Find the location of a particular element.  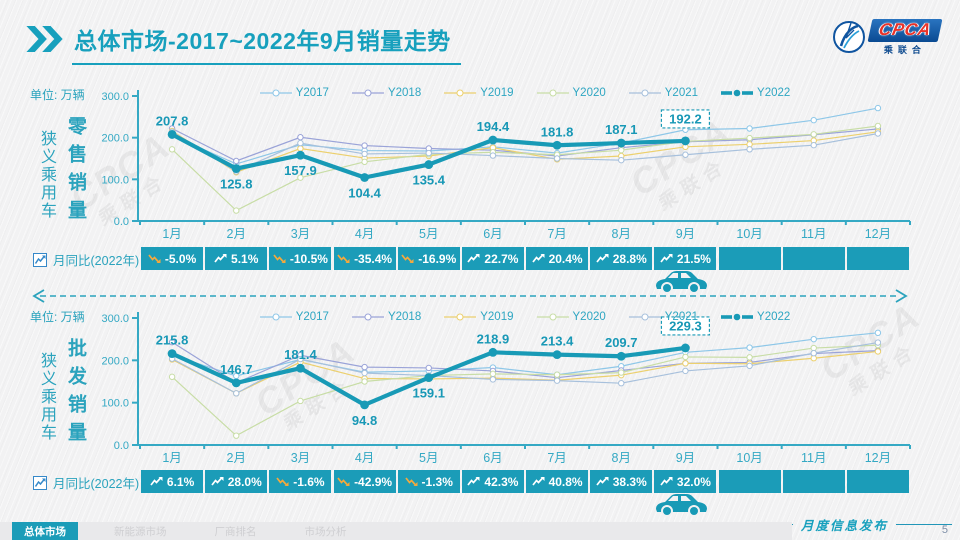

legend-item-Y2019: Y2019 is located at coordinates (479, 93).